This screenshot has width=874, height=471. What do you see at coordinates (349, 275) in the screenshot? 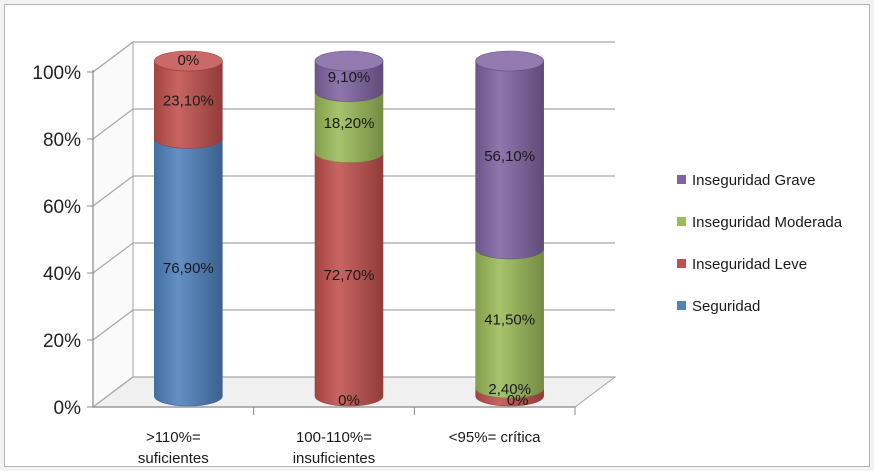
I see `data-label: 72,70%` at bounding box center [349, 275].